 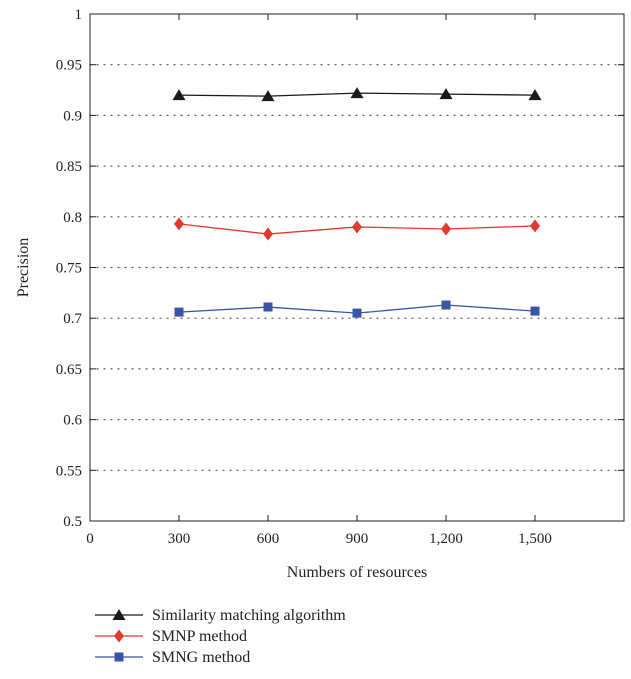 What do you see at coordinates (72, 218) in the screenshot?
I see `y-tick-label: 0.8` at bounding box center [72, 218].